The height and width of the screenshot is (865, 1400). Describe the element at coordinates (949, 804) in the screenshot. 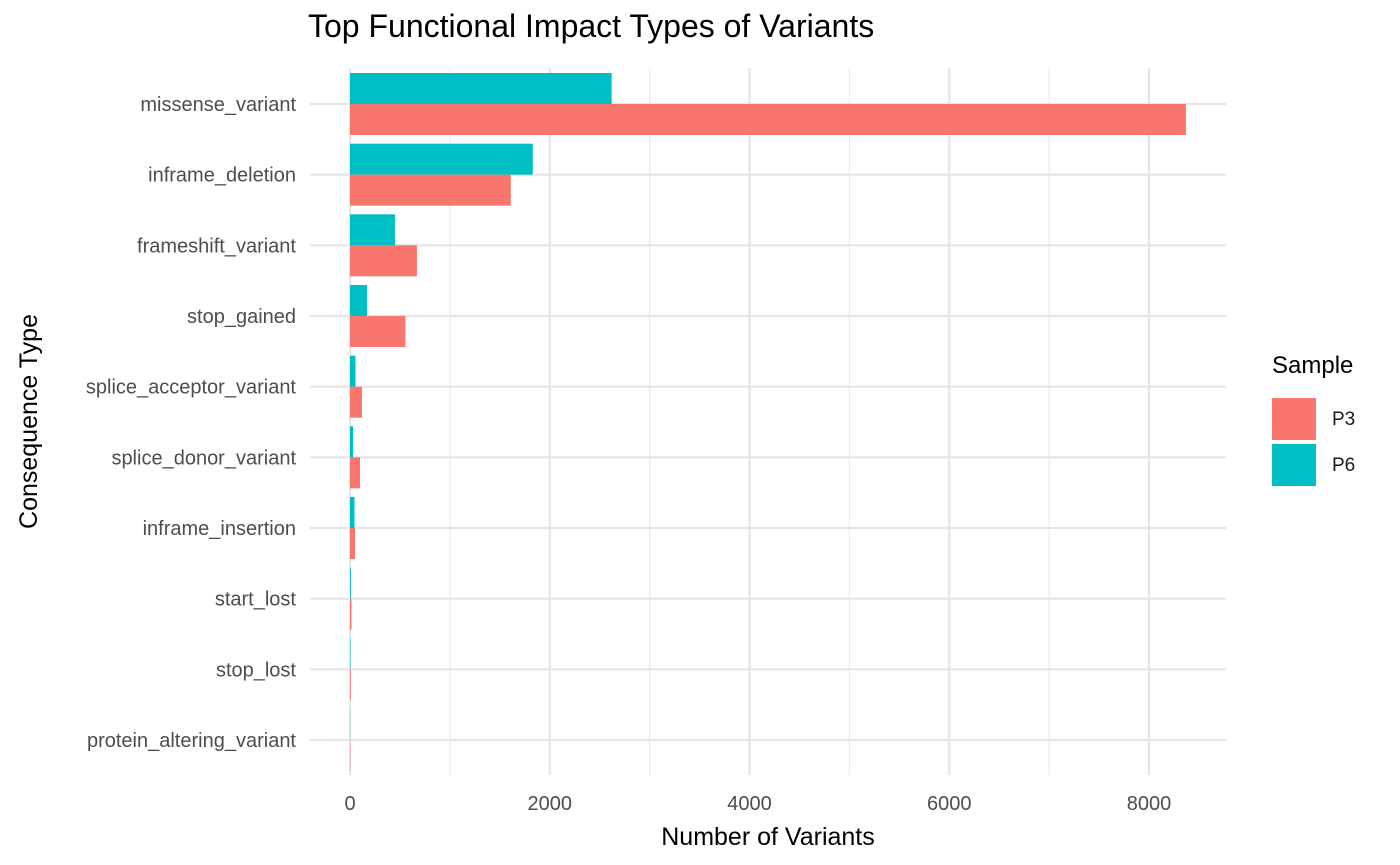

I see `x-tick-label: 6000` at that location.